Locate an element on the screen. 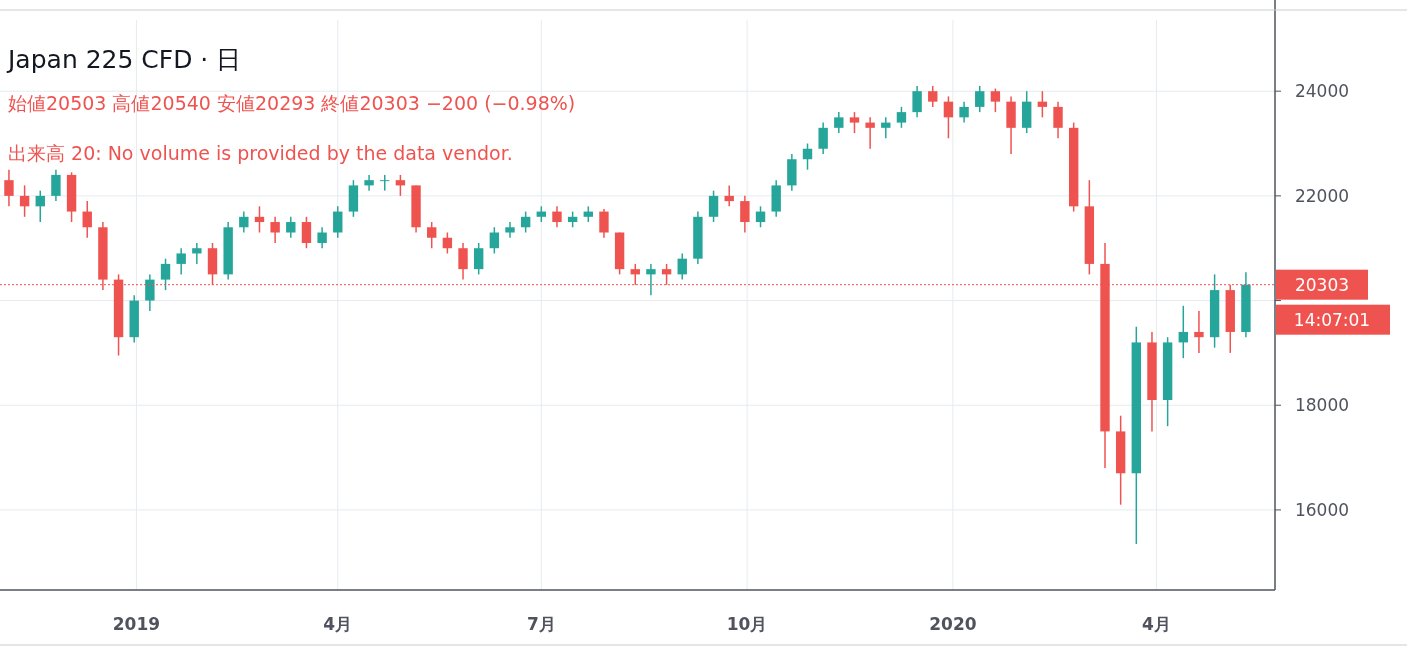  ref-line-label: 20303 is located at coordinates (1322, 284).